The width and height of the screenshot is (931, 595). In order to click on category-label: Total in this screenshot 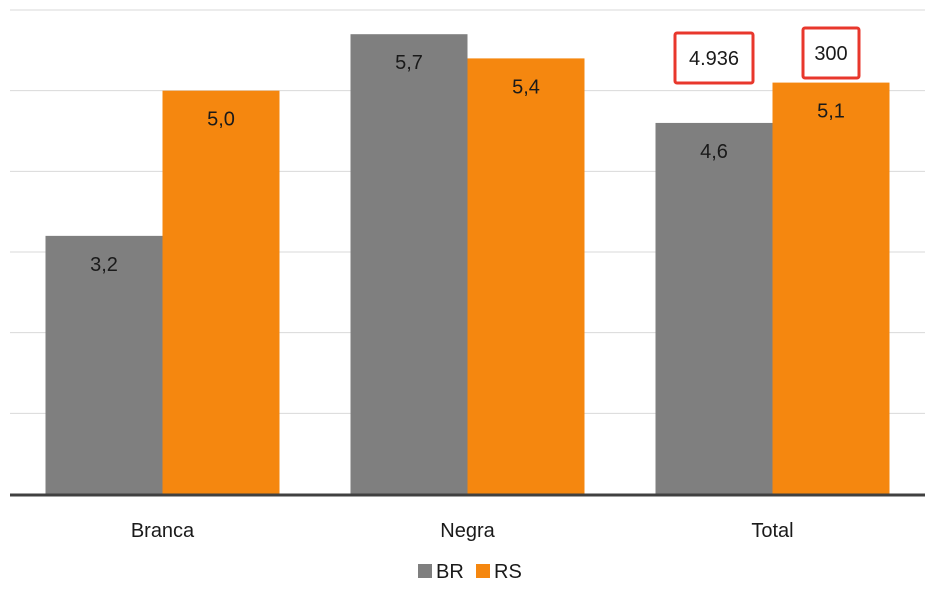, I will do `click(772, 531)`.